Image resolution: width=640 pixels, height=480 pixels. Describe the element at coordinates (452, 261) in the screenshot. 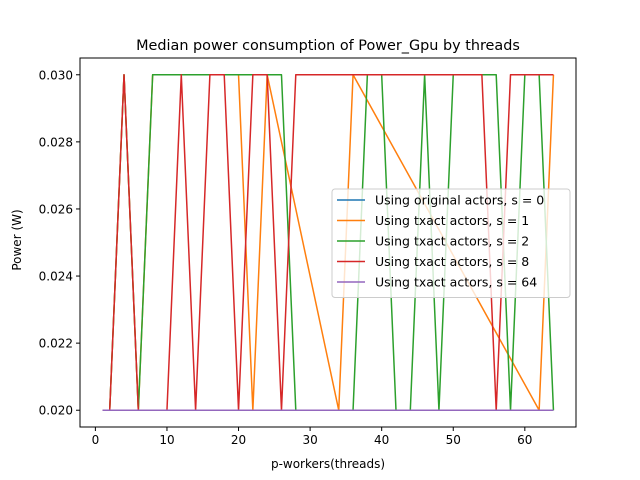

I see `legend-label: Using txact actors, s = 8` at that location.